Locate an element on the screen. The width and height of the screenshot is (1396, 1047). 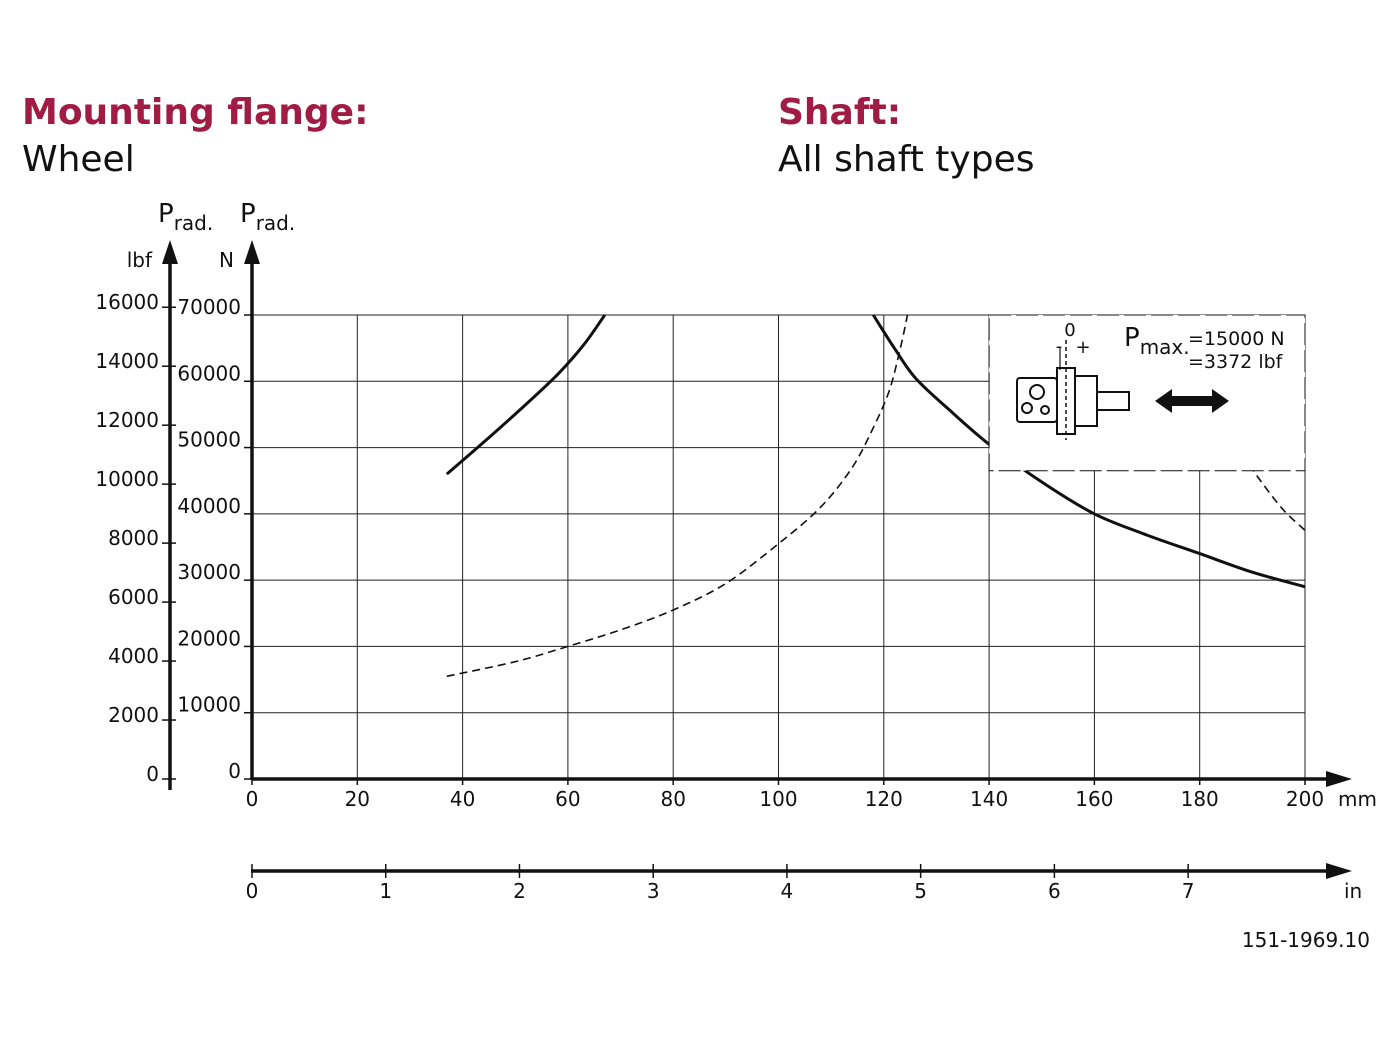
pmax-inset: 0- + Pmax.=15000 N=3372 lbf is located at coordinates (1147, 393).